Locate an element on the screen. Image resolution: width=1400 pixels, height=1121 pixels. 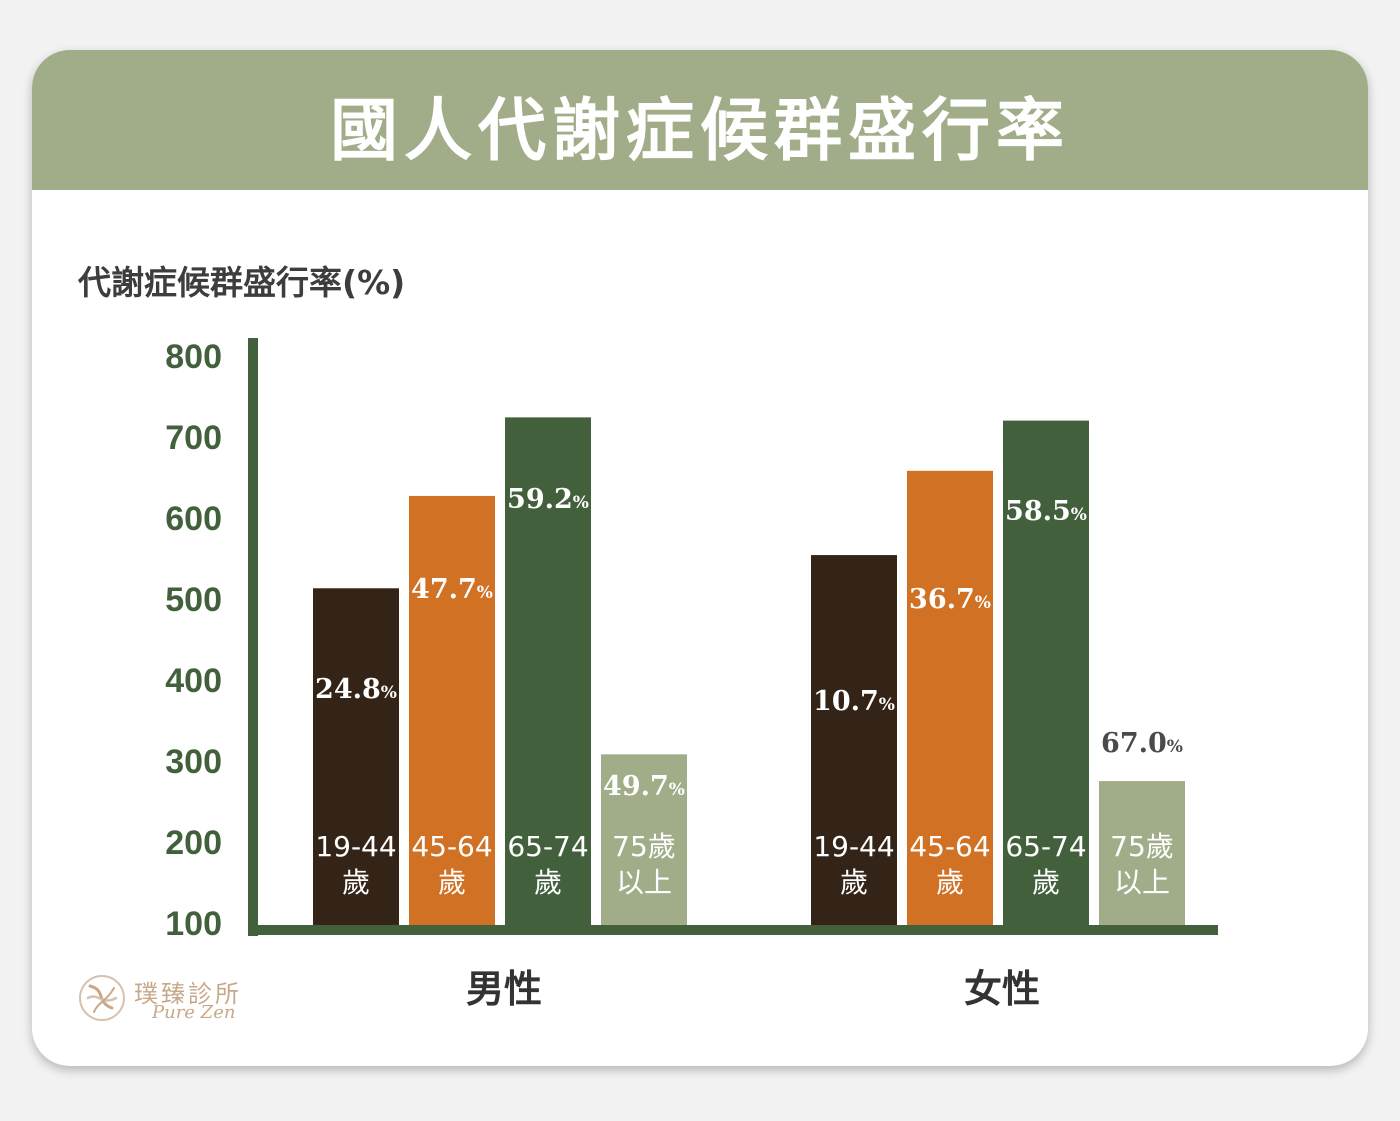
x-category-label: 男性 is located at coordinates (504, 989).